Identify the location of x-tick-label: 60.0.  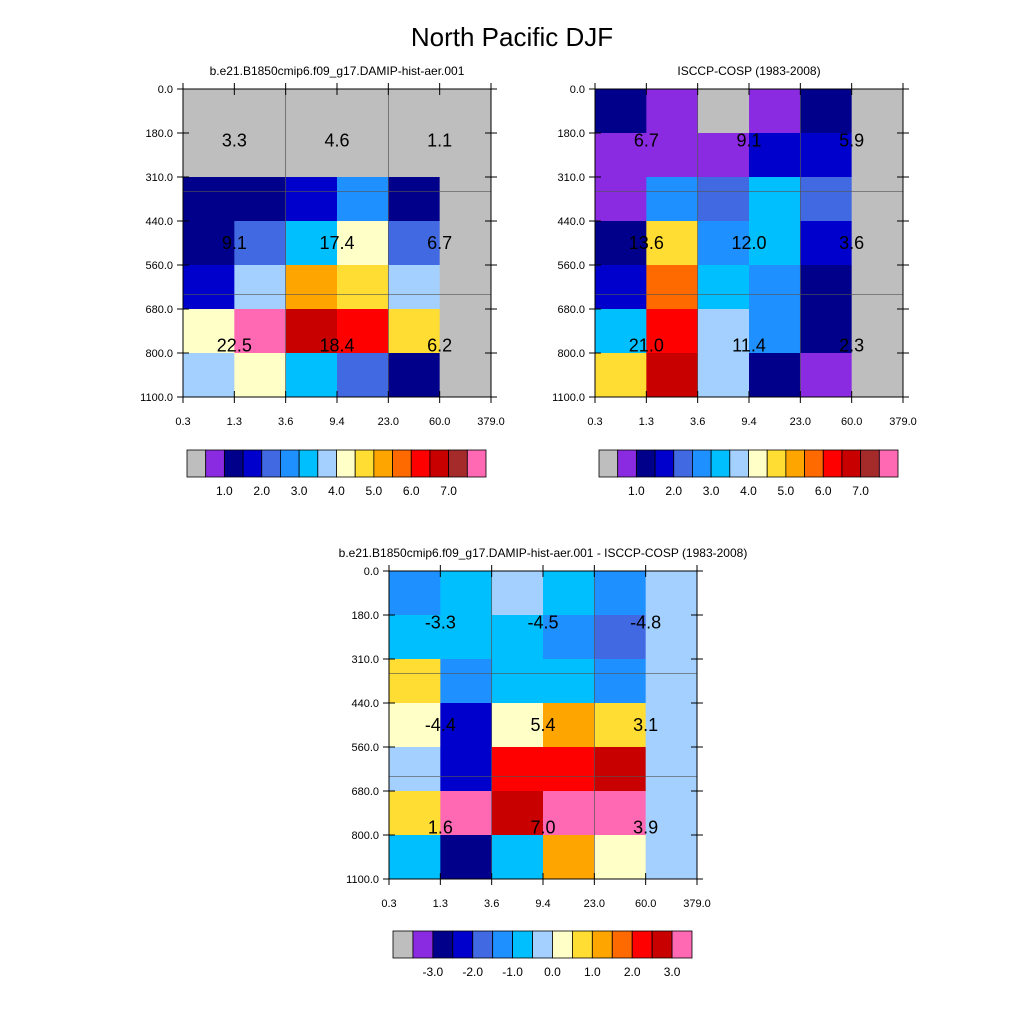
(645, 904).